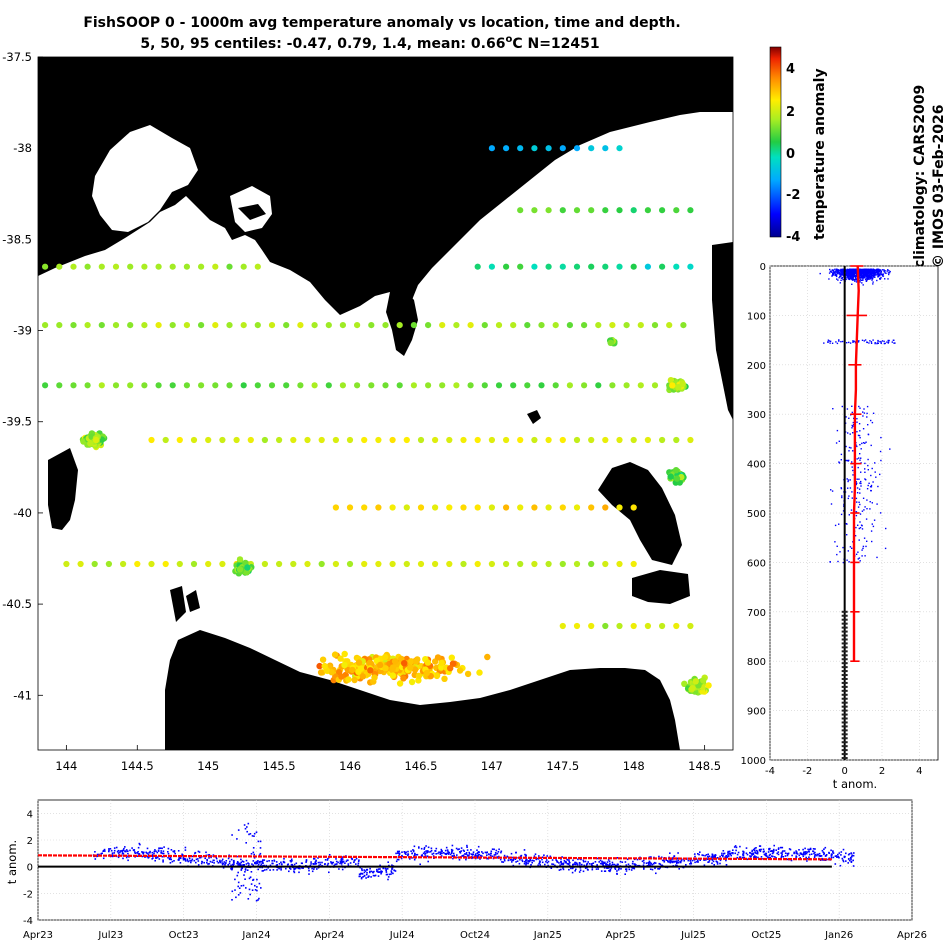 The image size is (950, 950). I want to click on map-y-tick-label: -38, so click(22, 148).